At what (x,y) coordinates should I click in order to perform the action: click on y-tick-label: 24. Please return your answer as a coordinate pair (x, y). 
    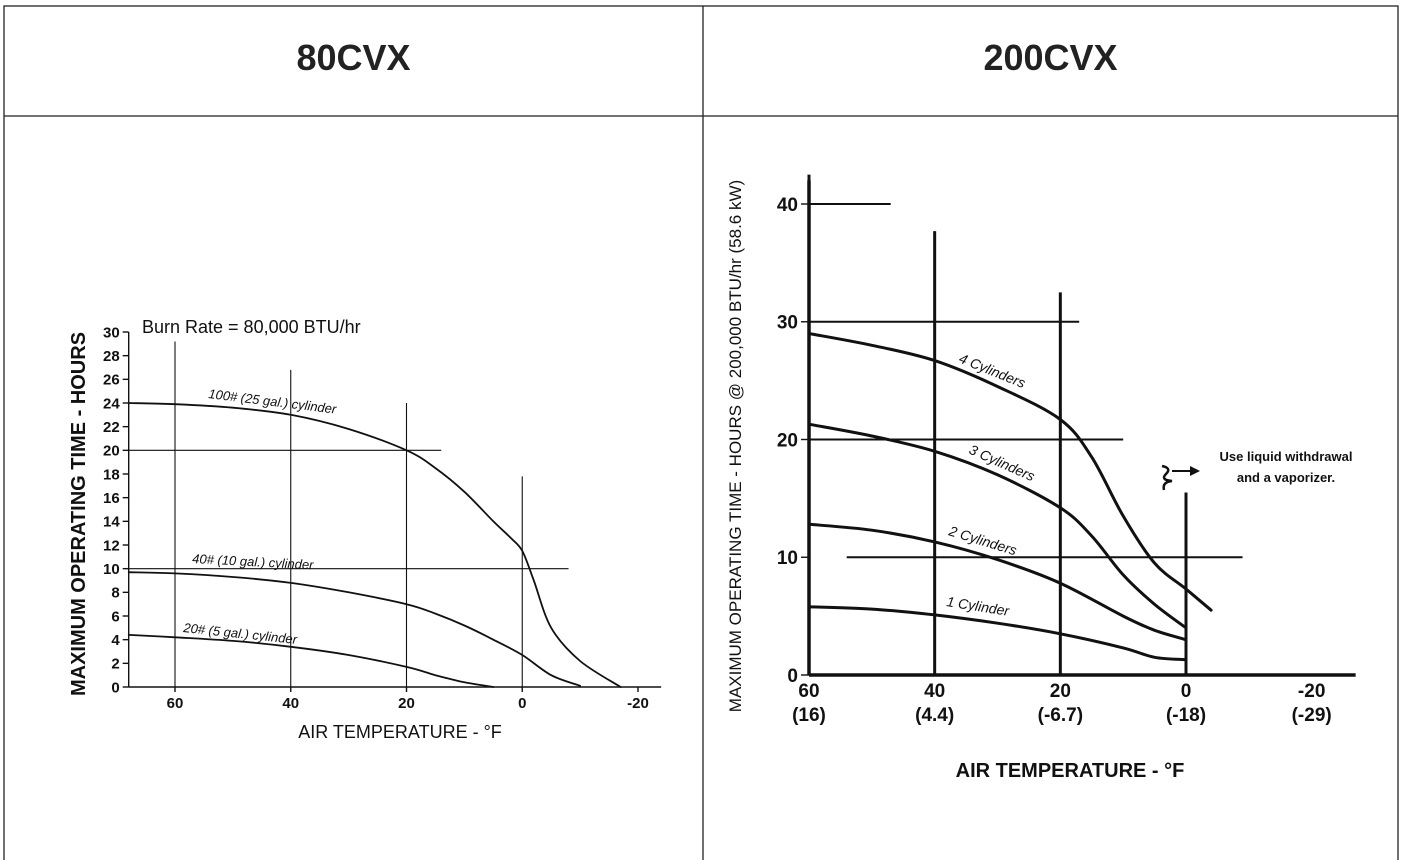
    Looking at the image, I should click on (111, 403).